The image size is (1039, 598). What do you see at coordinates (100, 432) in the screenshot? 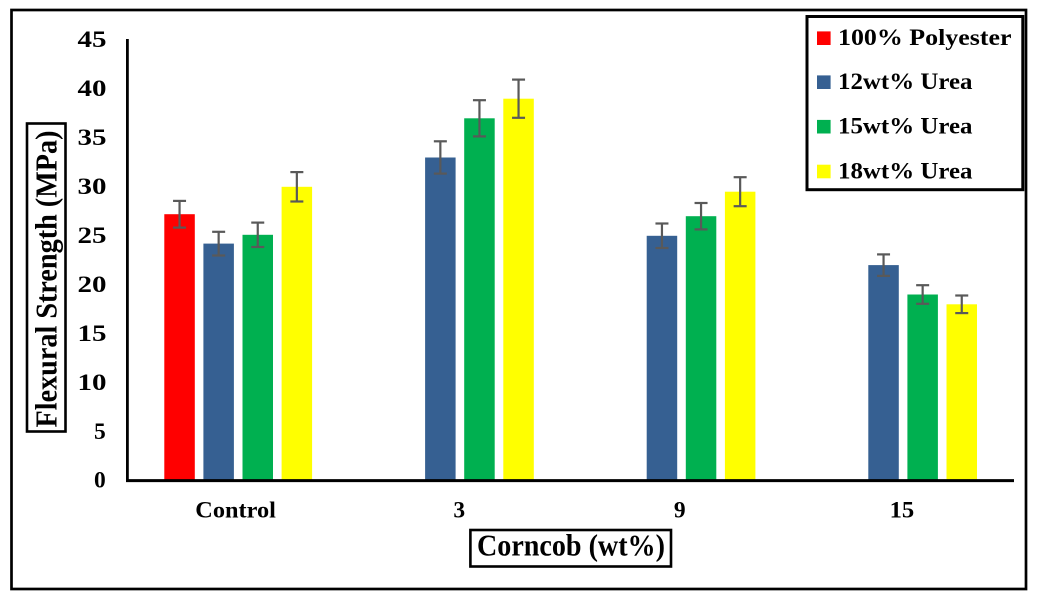
I see `svg-text: 5` at bounding box center [100, 432].